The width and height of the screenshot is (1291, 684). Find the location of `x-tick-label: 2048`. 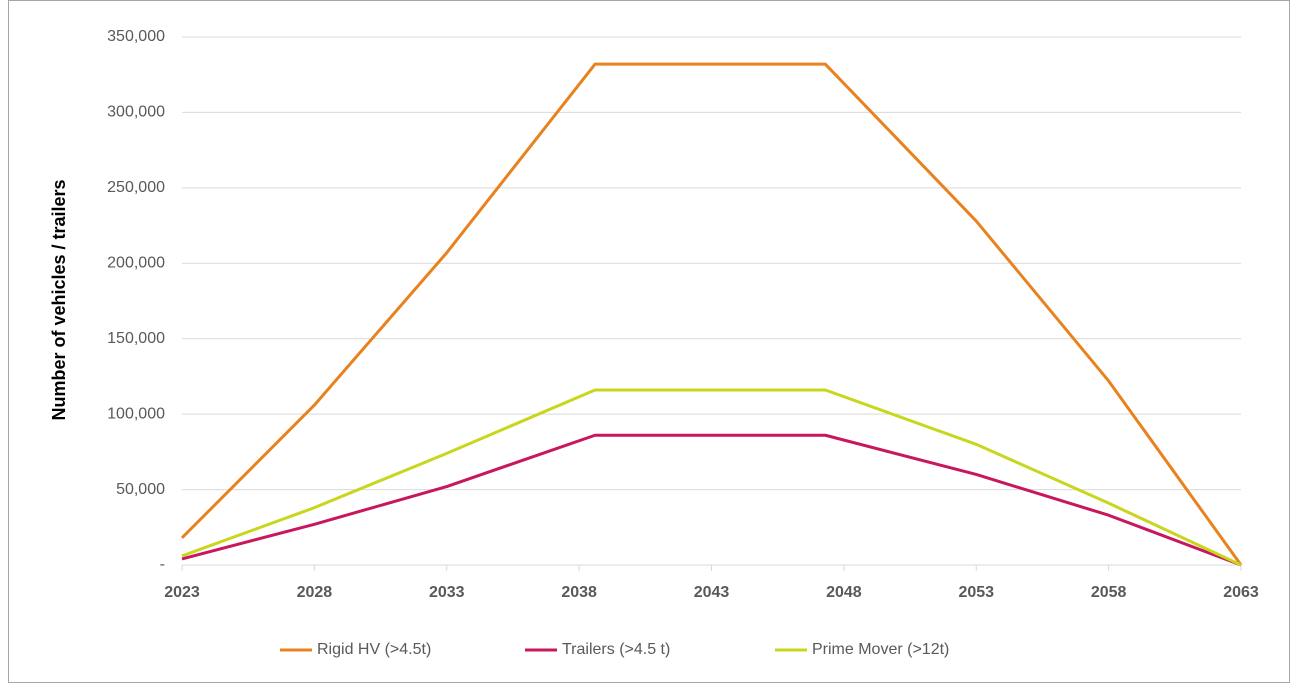

x-tick-label: 2048 is located at coordinates (844, 592).